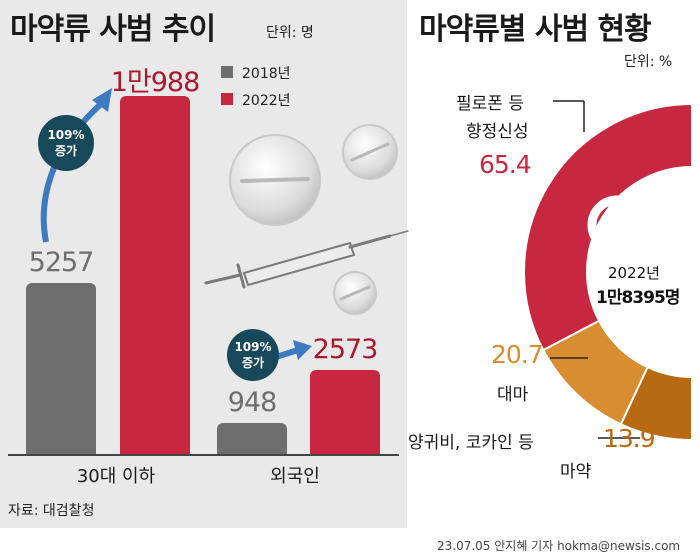 This screenshot has height=558, width=700. Describe the element at coordinates (61, 368) in the screenshot. I see `bar-2018-30s` at that location.